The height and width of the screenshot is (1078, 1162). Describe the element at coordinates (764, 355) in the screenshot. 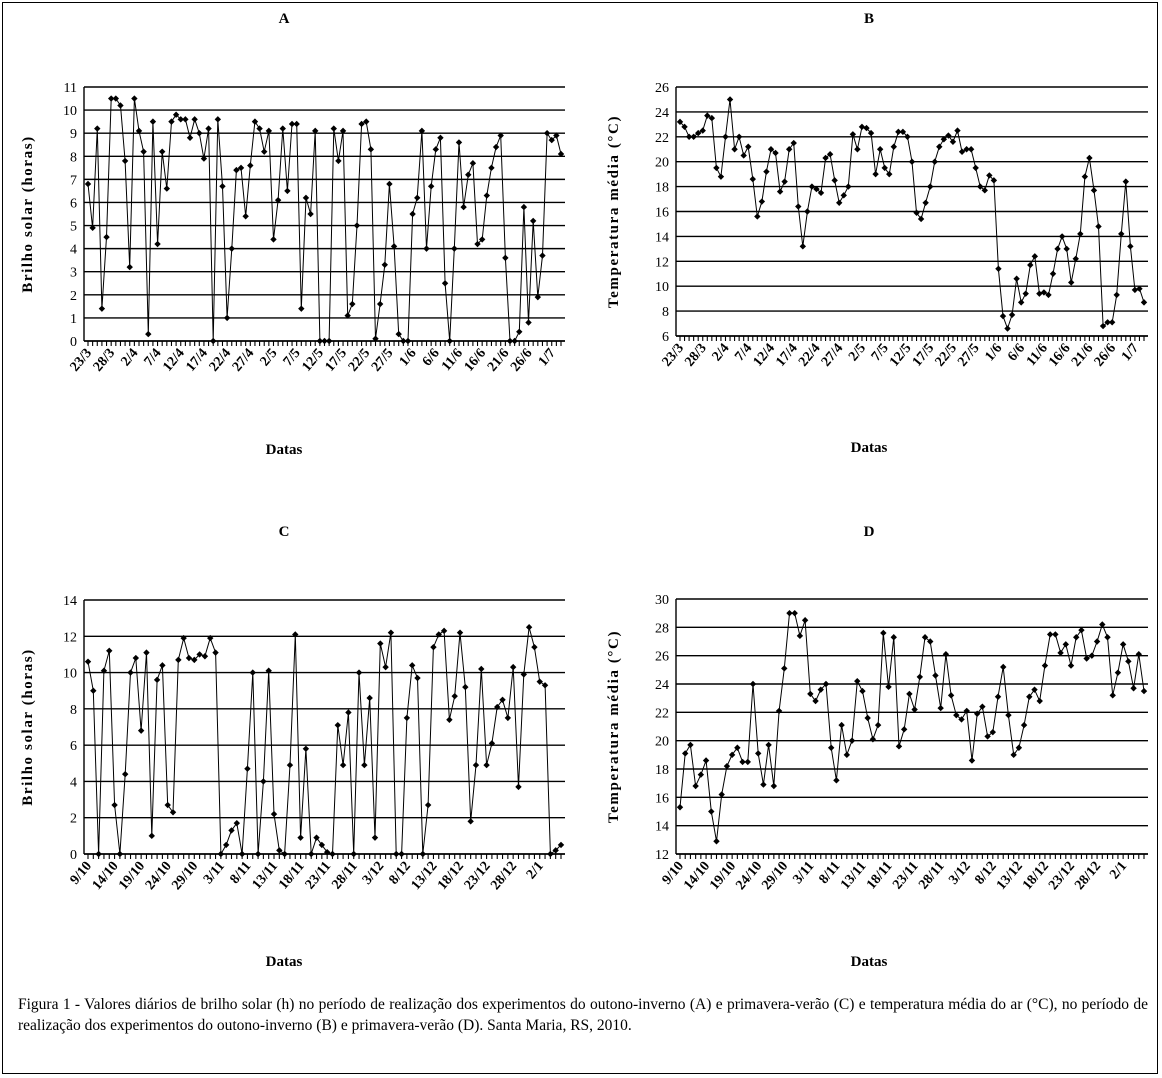

I see `x-tick-label: 12/4` at that location.